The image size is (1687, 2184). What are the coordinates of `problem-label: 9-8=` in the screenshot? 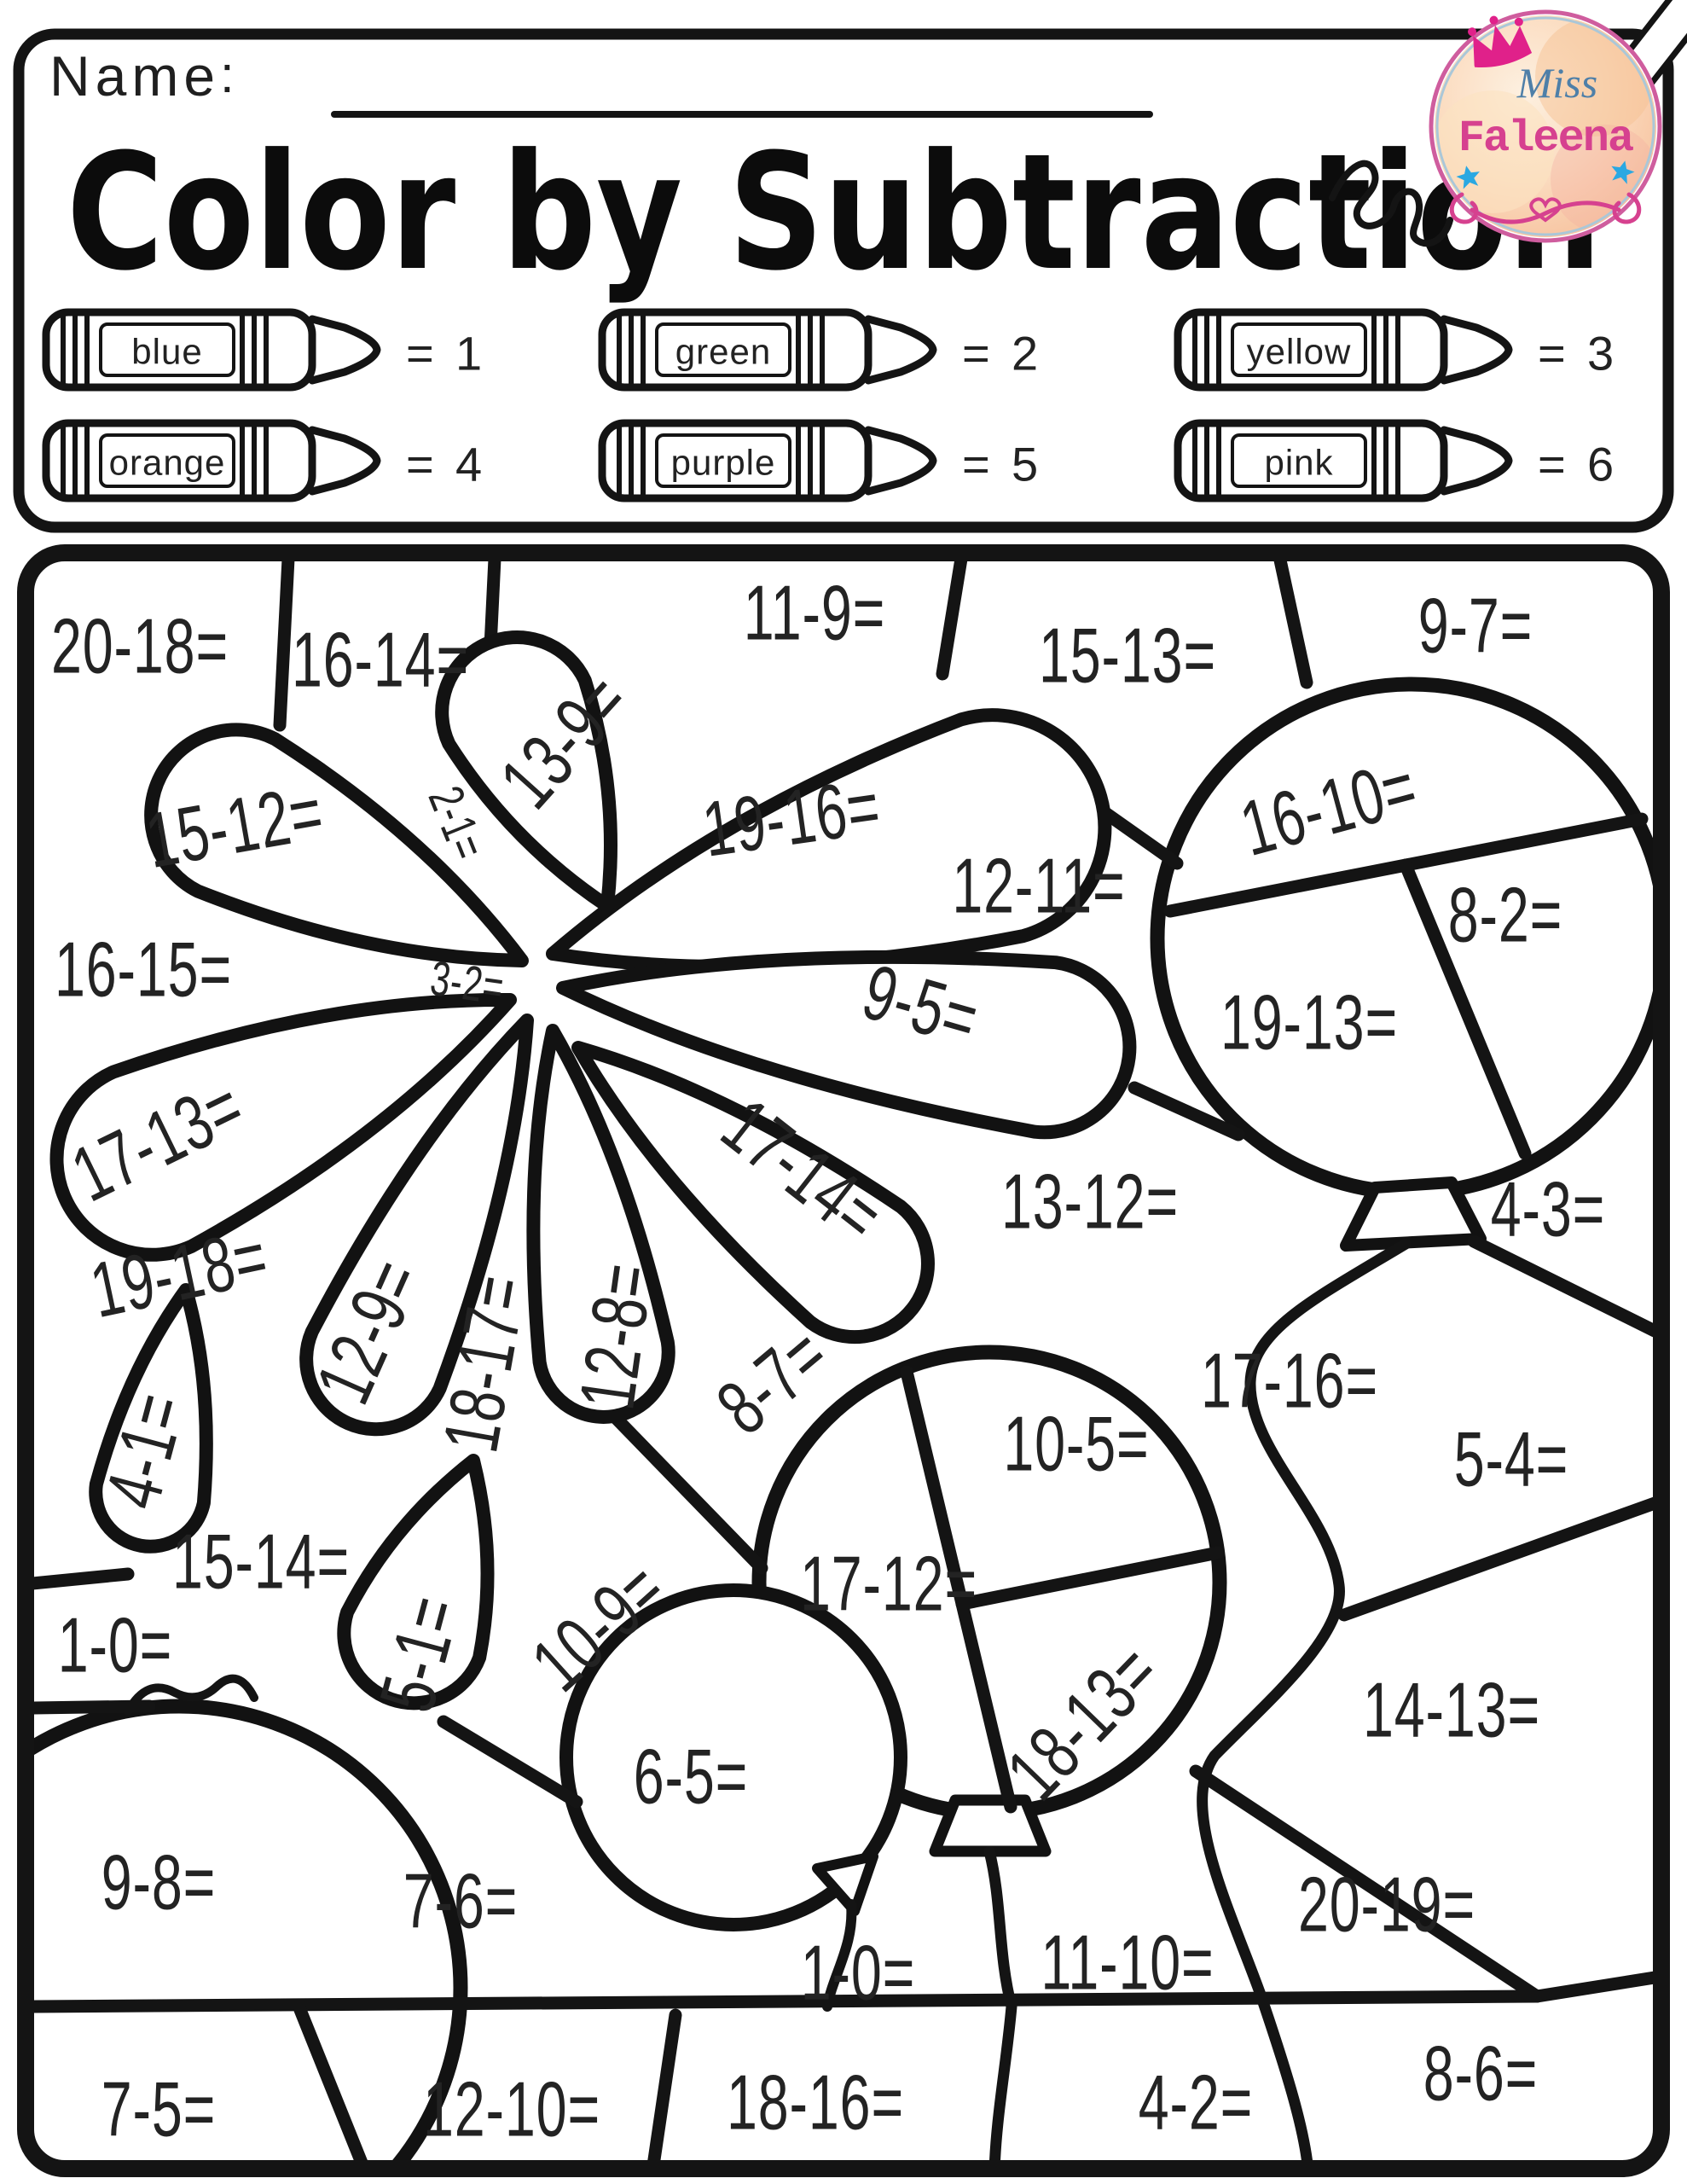 It's located at (159, 1882).